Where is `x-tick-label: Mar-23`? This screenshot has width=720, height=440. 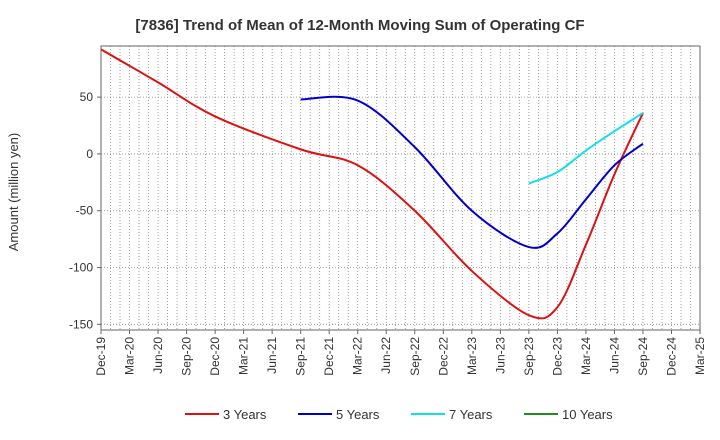 x-tick-label: Mar-23 is located at coordinates (472, 356).